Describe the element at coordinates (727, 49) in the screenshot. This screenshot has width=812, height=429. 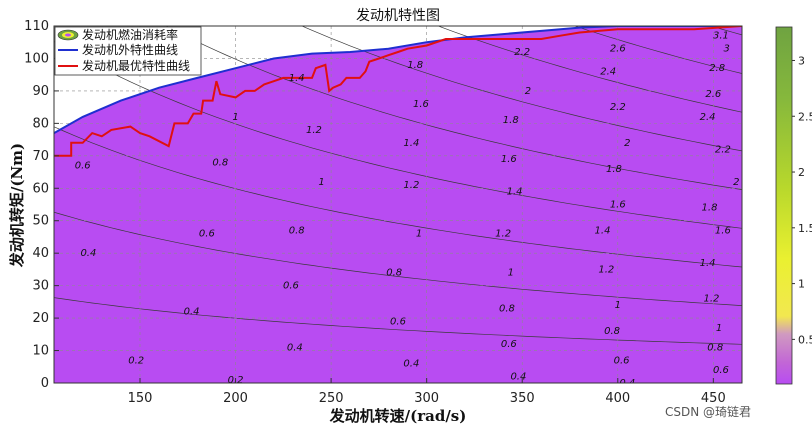
I see `contour-label: 3` at that location.